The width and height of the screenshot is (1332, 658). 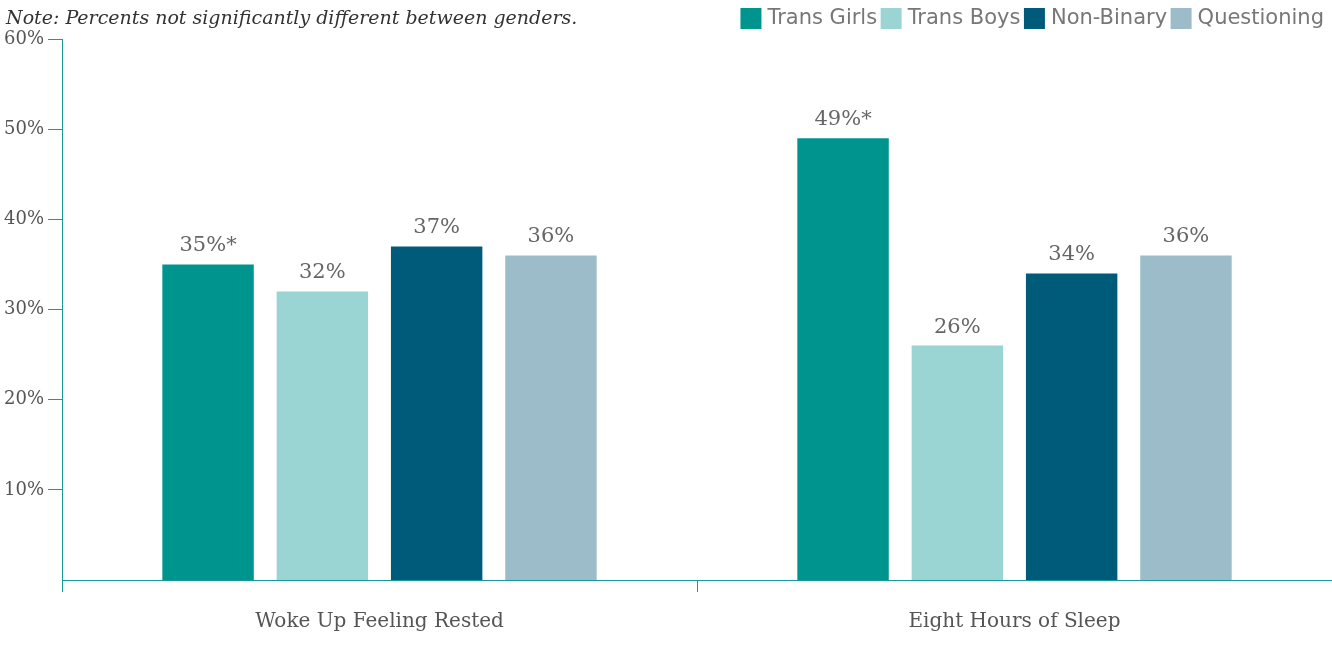 I want to click on y-tick-label: 50%, so click(x=24, y=127).